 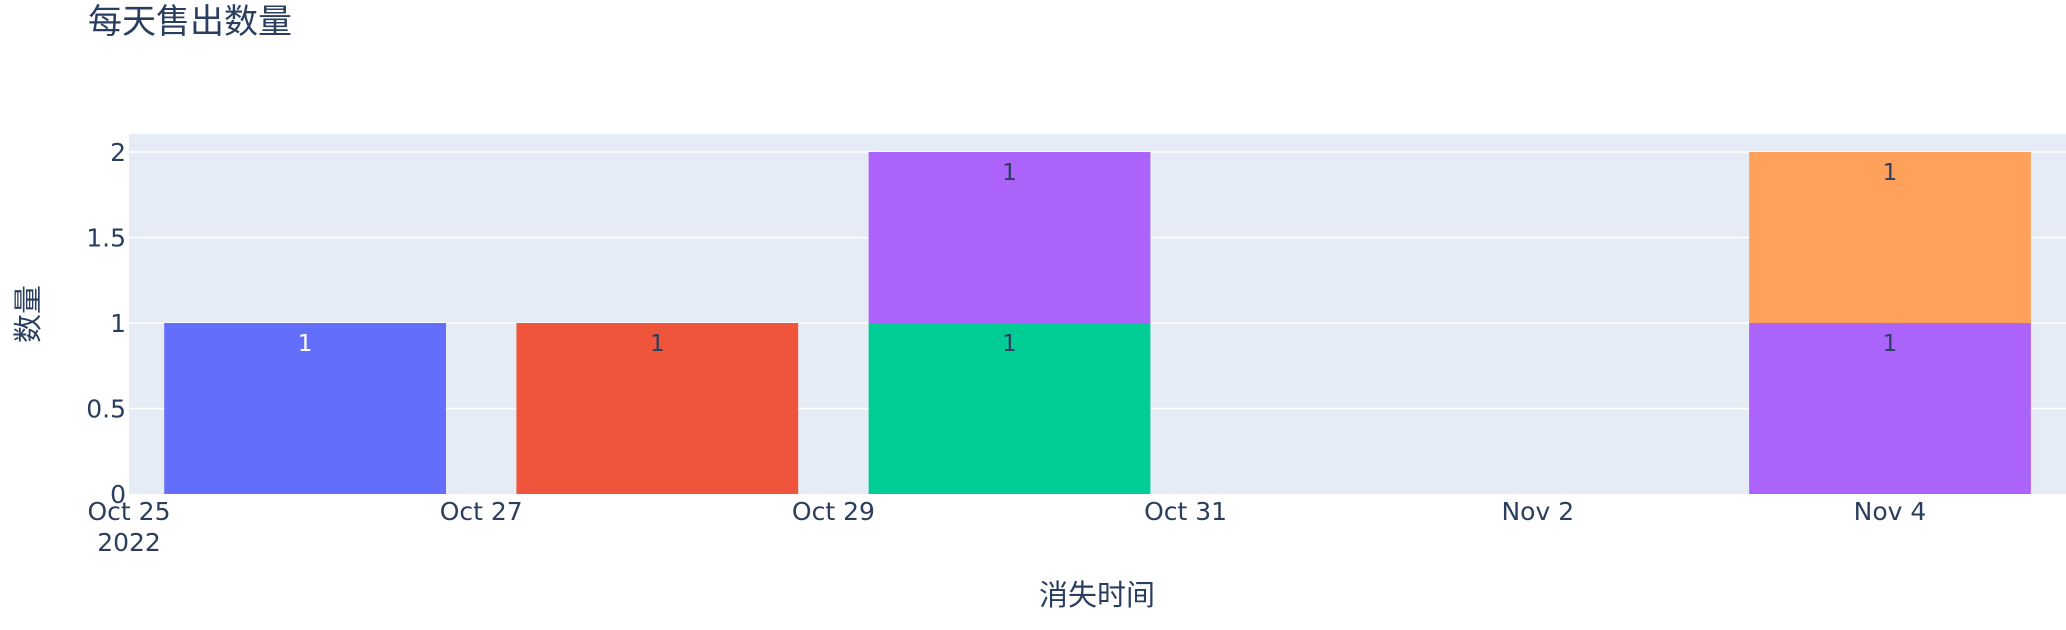 I want to click on x-tick-label: Oct 27, so click(x=481, y=511).